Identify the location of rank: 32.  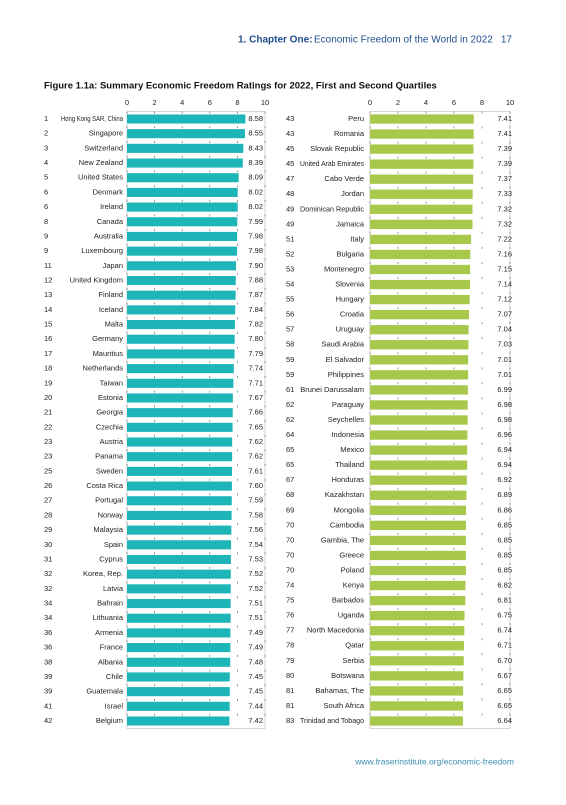
(48, 588).